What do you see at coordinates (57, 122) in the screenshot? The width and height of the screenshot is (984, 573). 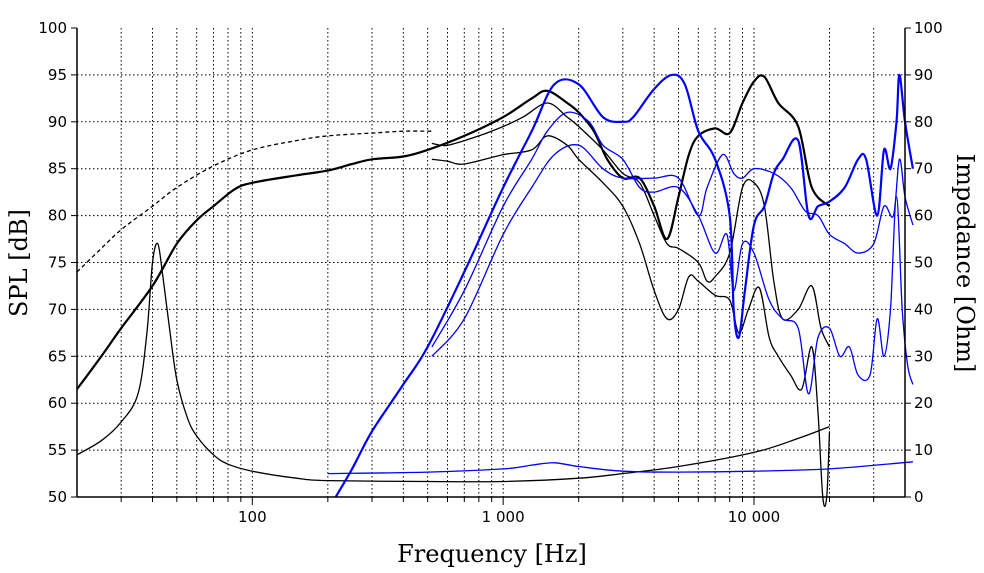 I see `y-tick-label: 90` at bounding box center [57, 122].